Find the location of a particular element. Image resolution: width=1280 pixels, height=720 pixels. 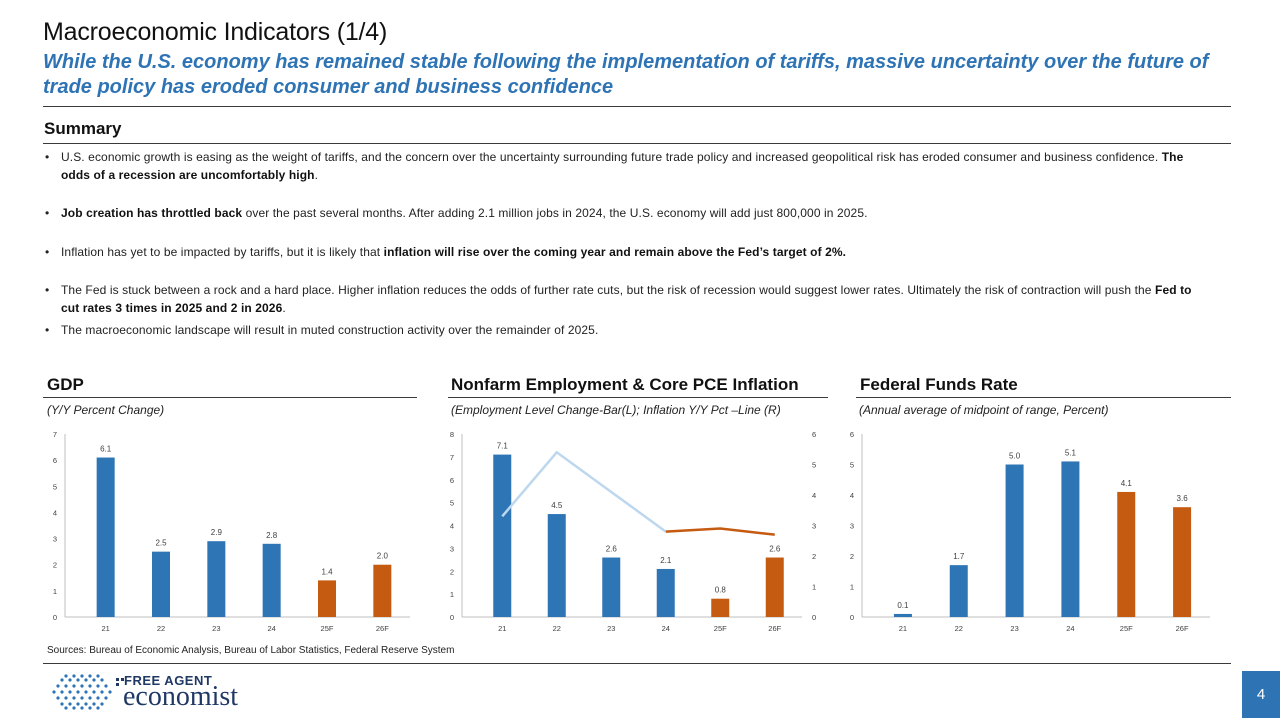

y-tick-label: 8 is located at coordinates (452, 434).